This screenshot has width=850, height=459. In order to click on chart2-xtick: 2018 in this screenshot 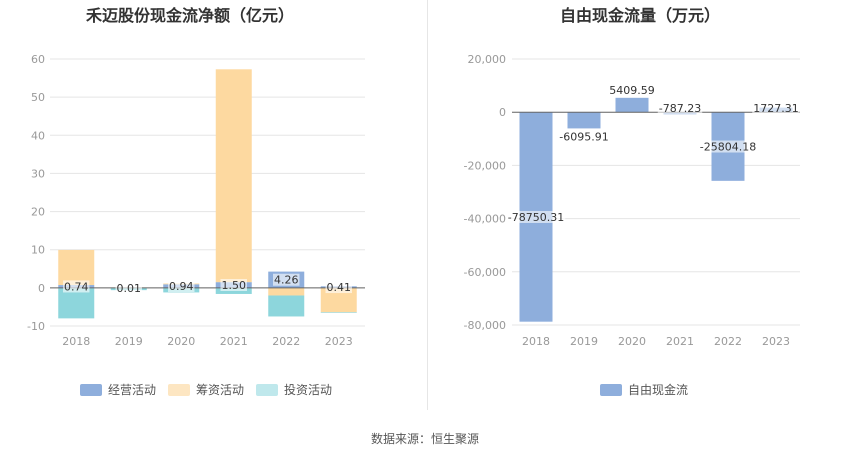, I will do `click(536, 341)`.